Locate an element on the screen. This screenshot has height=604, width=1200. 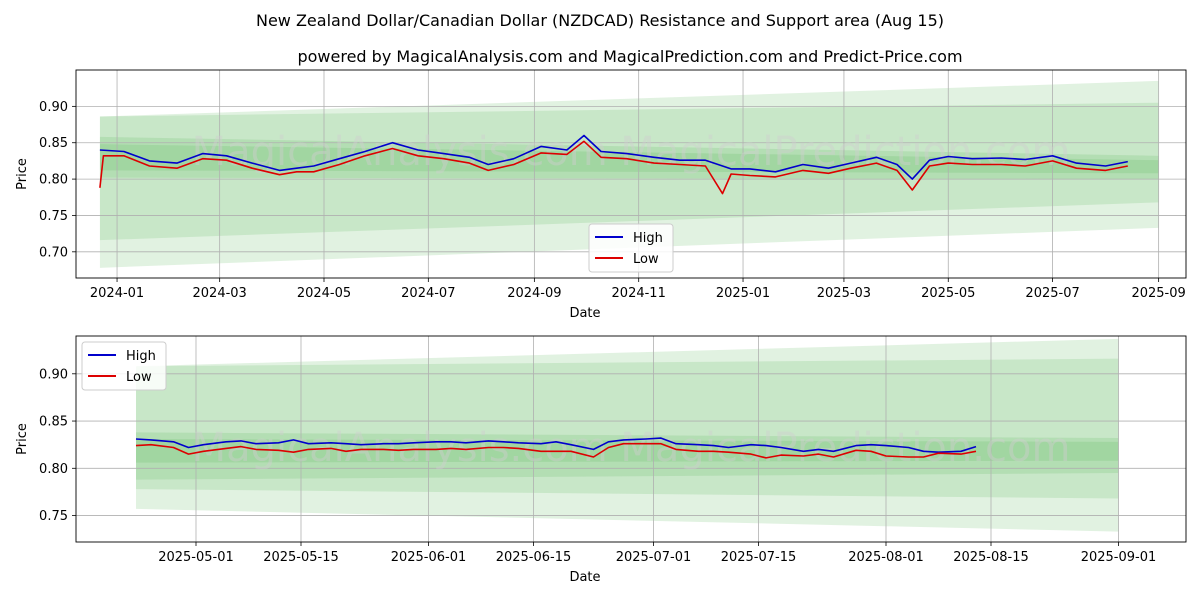
x-tick-label: 2024-01 is located at coordinates (117, 293).